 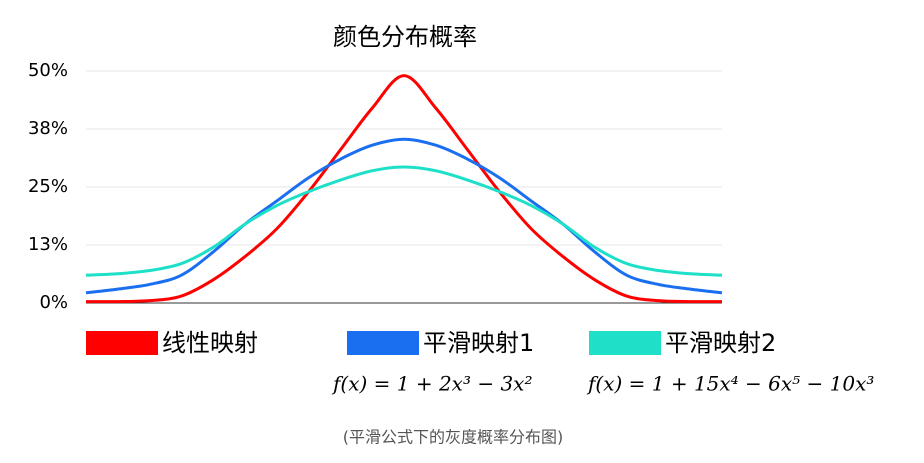 What do you see at coordinates (720, 343) in the screenshot?
I see `legend-label: 平滑映射2` at bounding box center [720, 343].